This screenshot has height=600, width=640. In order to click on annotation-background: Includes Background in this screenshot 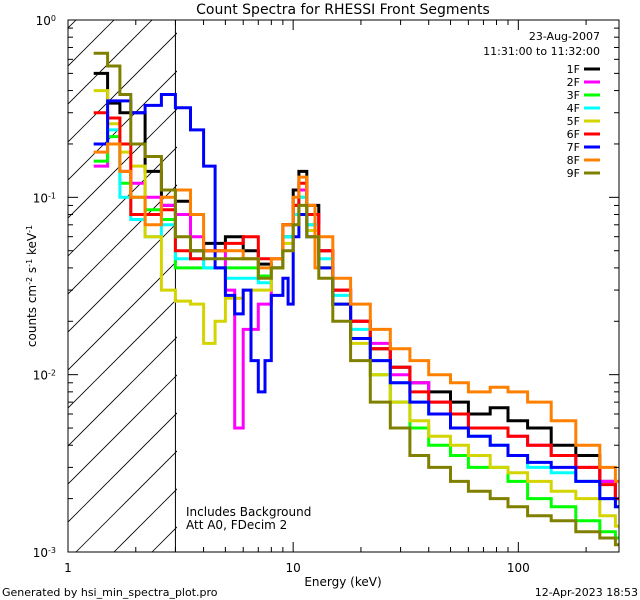, I will do `click(248, 512)`.